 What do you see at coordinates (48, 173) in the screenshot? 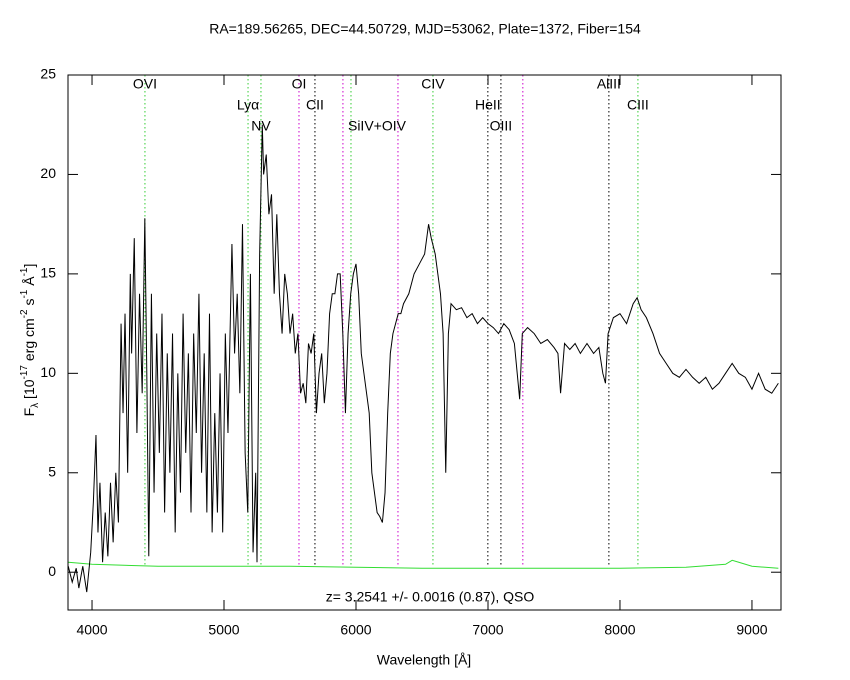
I see `y-tick-label: 20` at bounding box center [48, 173].